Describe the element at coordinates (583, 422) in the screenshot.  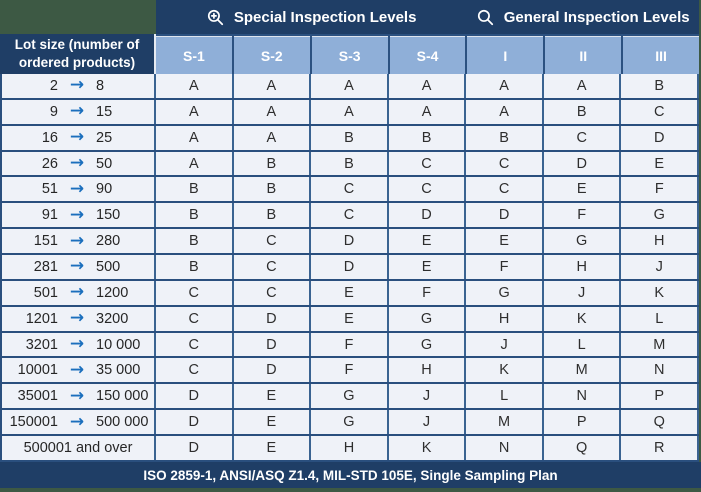
I see `level-cell: P` at that location.